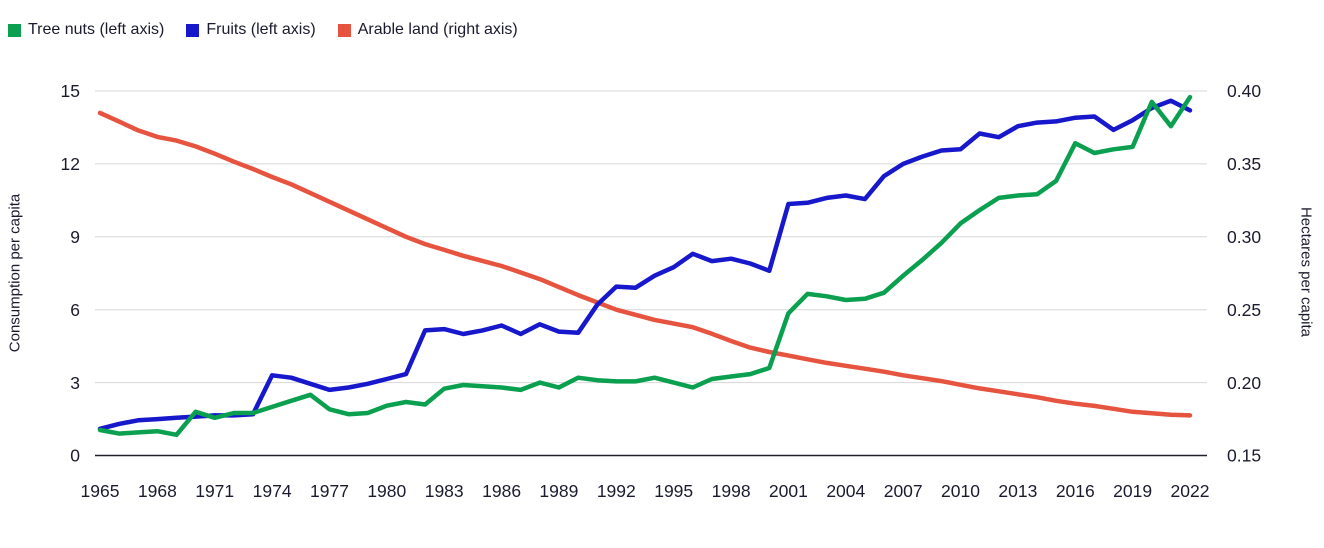  What do you see at coordinates (501, 491) in the screenshot?
I see `x-axis-tick-label: 1986` at bounding box center [501, 491].